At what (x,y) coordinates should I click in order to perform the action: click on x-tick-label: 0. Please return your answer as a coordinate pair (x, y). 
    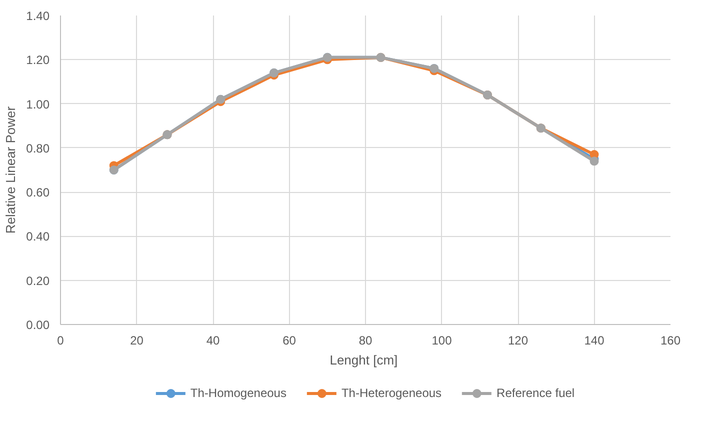
    Looking at the image, I should click on (60, 341).